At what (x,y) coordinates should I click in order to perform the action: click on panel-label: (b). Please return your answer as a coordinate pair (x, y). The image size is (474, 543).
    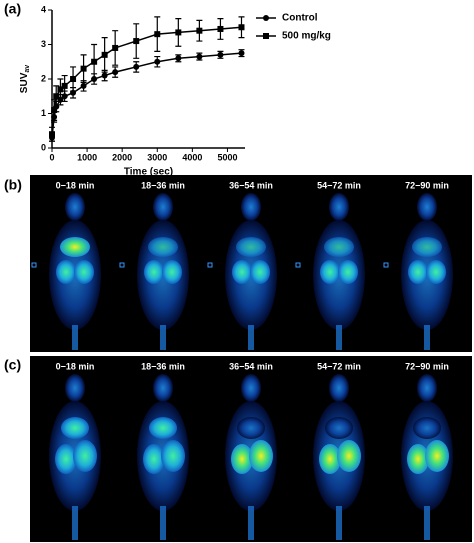
    Looking at the image, I should click on (13, 185).